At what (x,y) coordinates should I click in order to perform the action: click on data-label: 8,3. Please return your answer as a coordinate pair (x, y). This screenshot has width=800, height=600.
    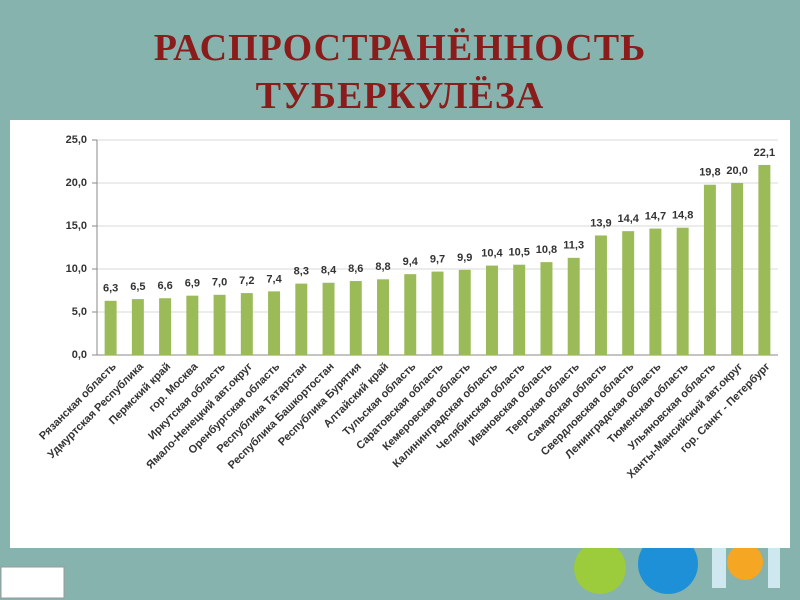
    Looking at the image, I should click on (301, 272).